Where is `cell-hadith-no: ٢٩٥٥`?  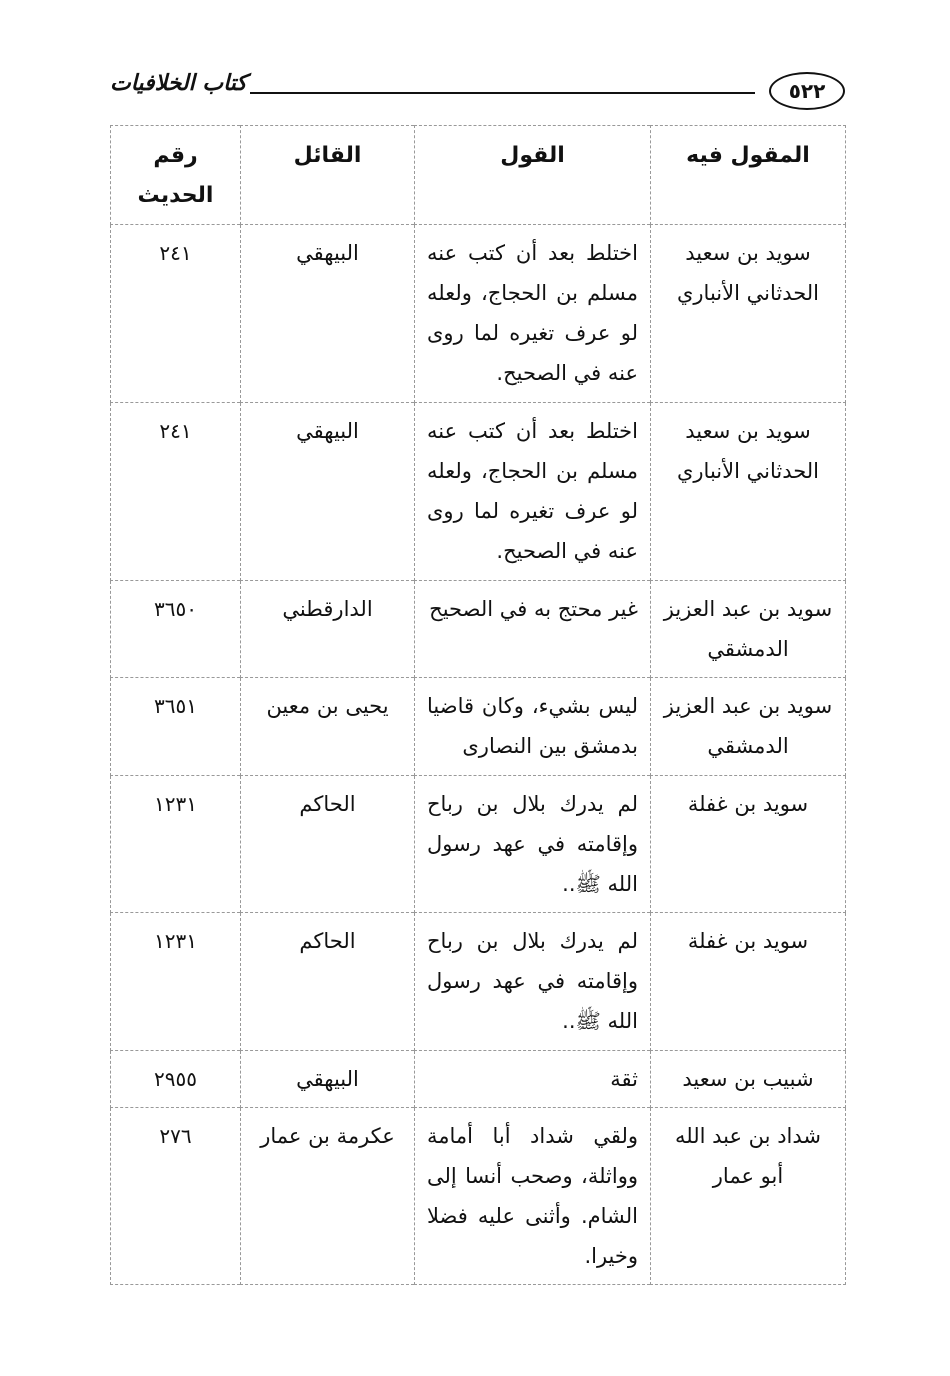
cell-hadith-no: ٢٩٥٥ is located at coordinates (175, 1079).